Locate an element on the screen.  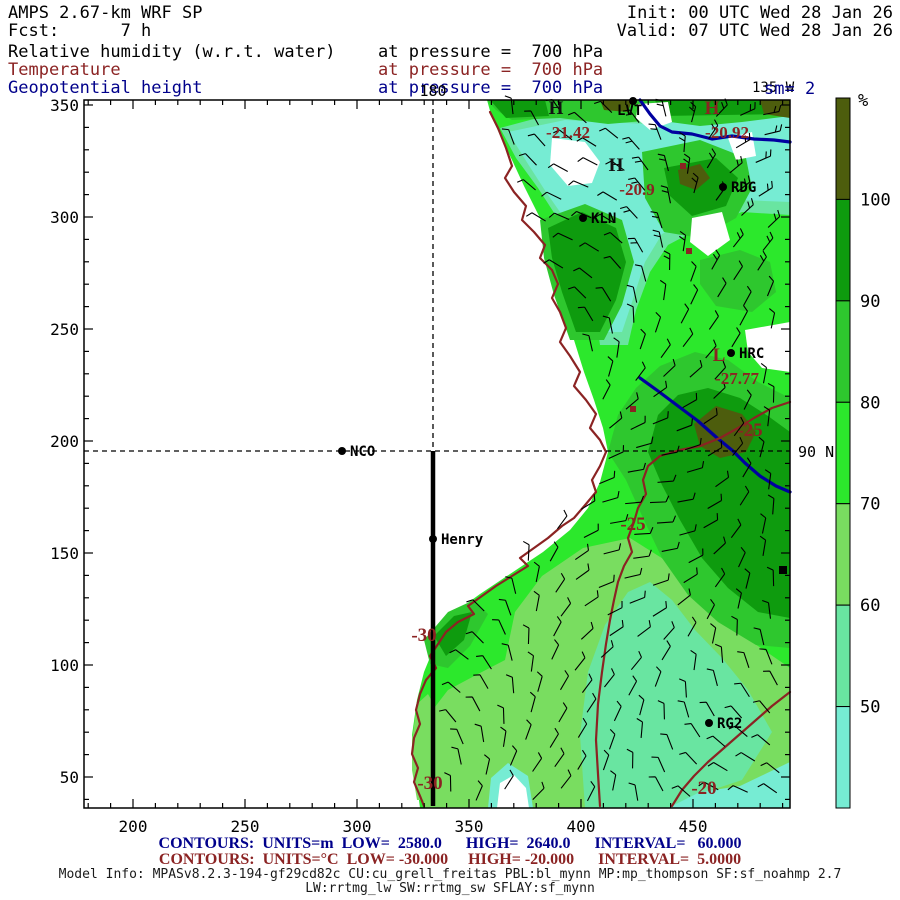
extremum-symbol: H is located at coordinates (616, 165).